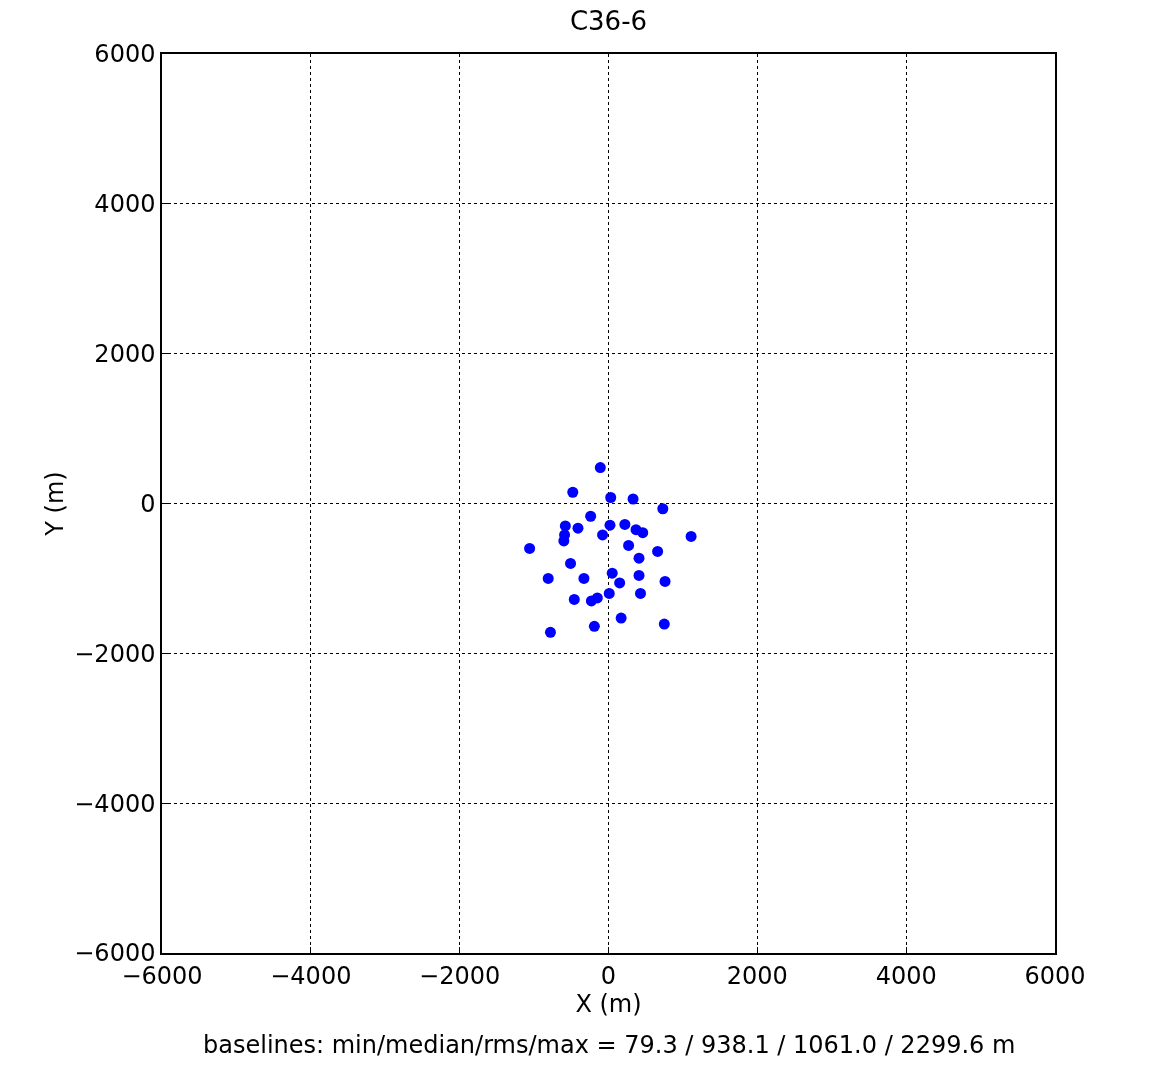  I want to click on chart-title: C36-6, so click(608, 21).